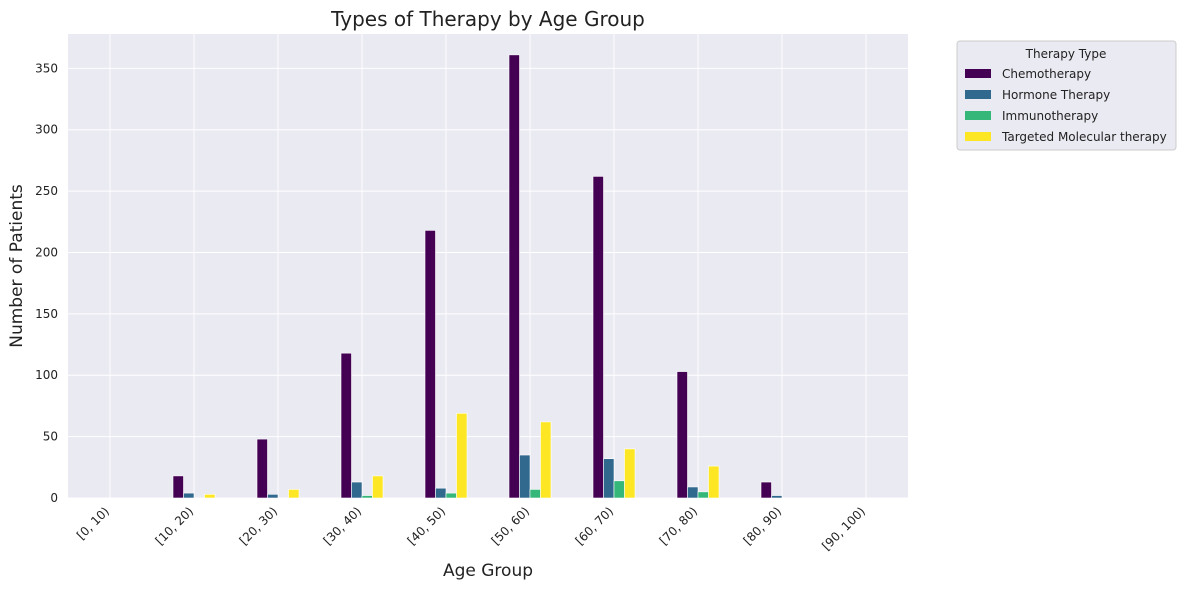  What do you see at coordinates (595, 526) in the screenshot?
I see `x-tick-label: [60, 70)` at bounding box center [595, 526].